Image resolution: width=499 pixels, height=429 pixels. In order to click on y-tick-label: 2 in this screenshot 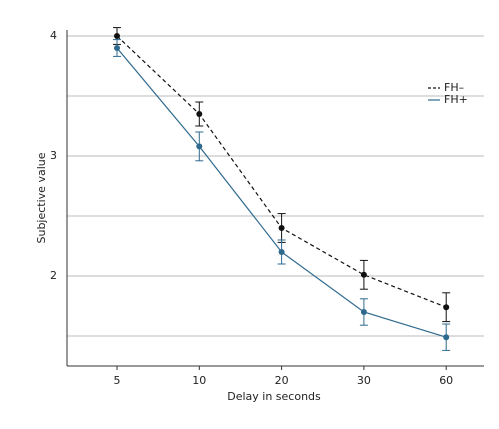, I will do `click(53, 275)`.